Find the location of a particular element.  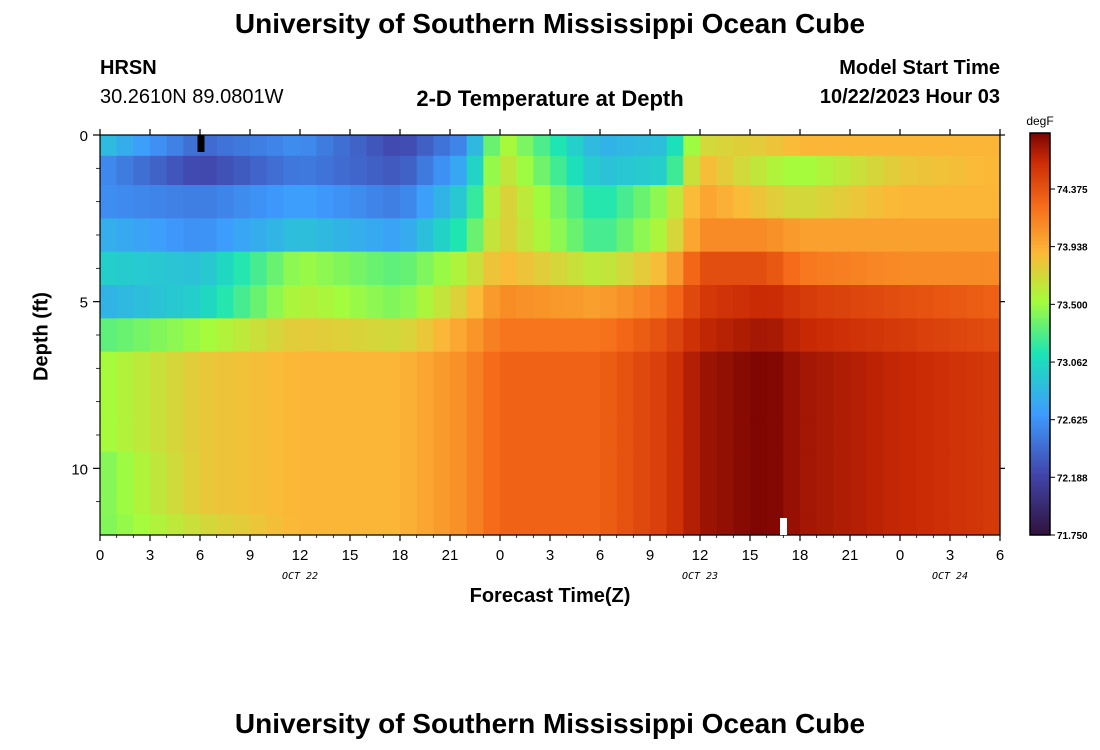

x-tick-label: 3 is located at coordinates (950, 555).